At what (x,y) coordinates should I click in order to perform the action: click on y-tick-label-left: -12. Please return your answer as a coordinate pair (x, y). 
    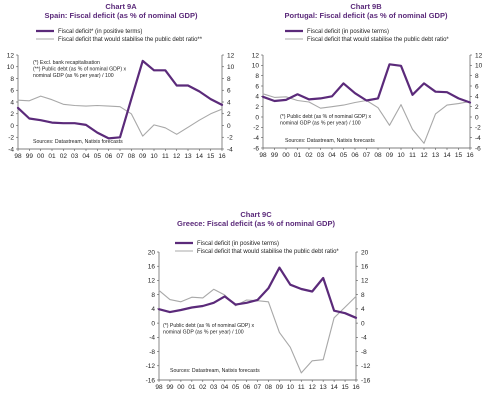
    Looking at the image, I should click on (151, 366).